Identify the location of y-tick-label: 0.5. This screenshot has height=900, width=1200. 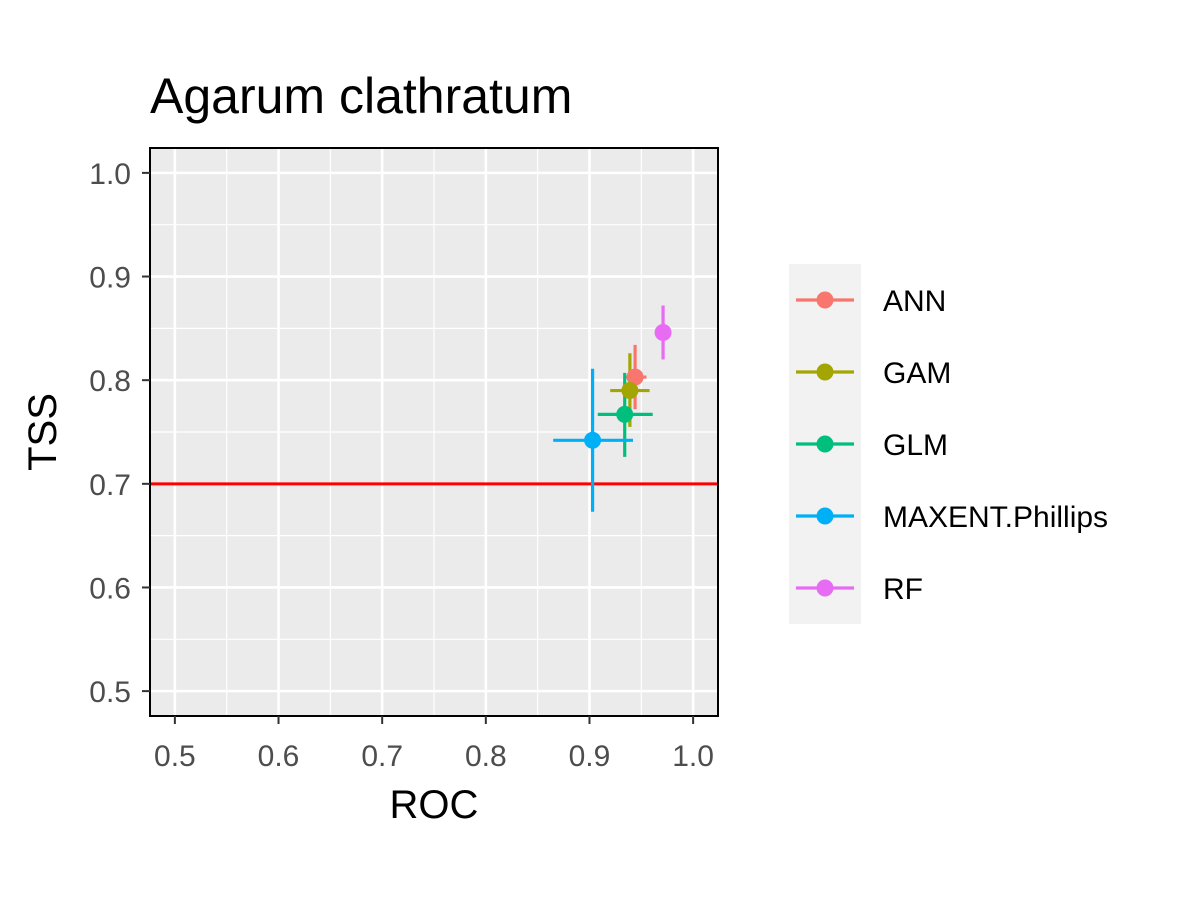
(110, 692).